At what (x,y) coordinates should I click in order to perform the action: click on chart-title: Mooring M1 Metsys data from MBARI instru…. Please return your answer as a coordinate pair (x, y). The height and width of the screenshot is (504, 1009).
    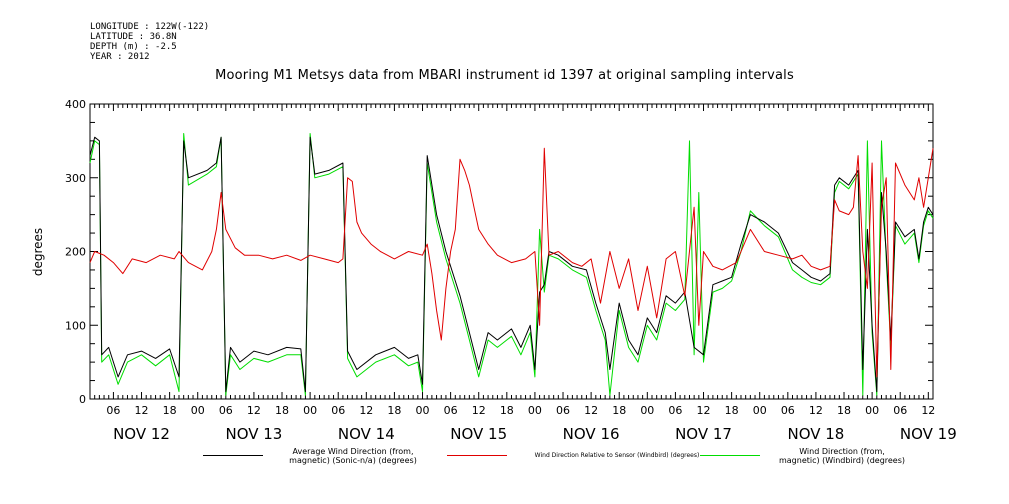
    Looking at the image, I should click on (504, 75).